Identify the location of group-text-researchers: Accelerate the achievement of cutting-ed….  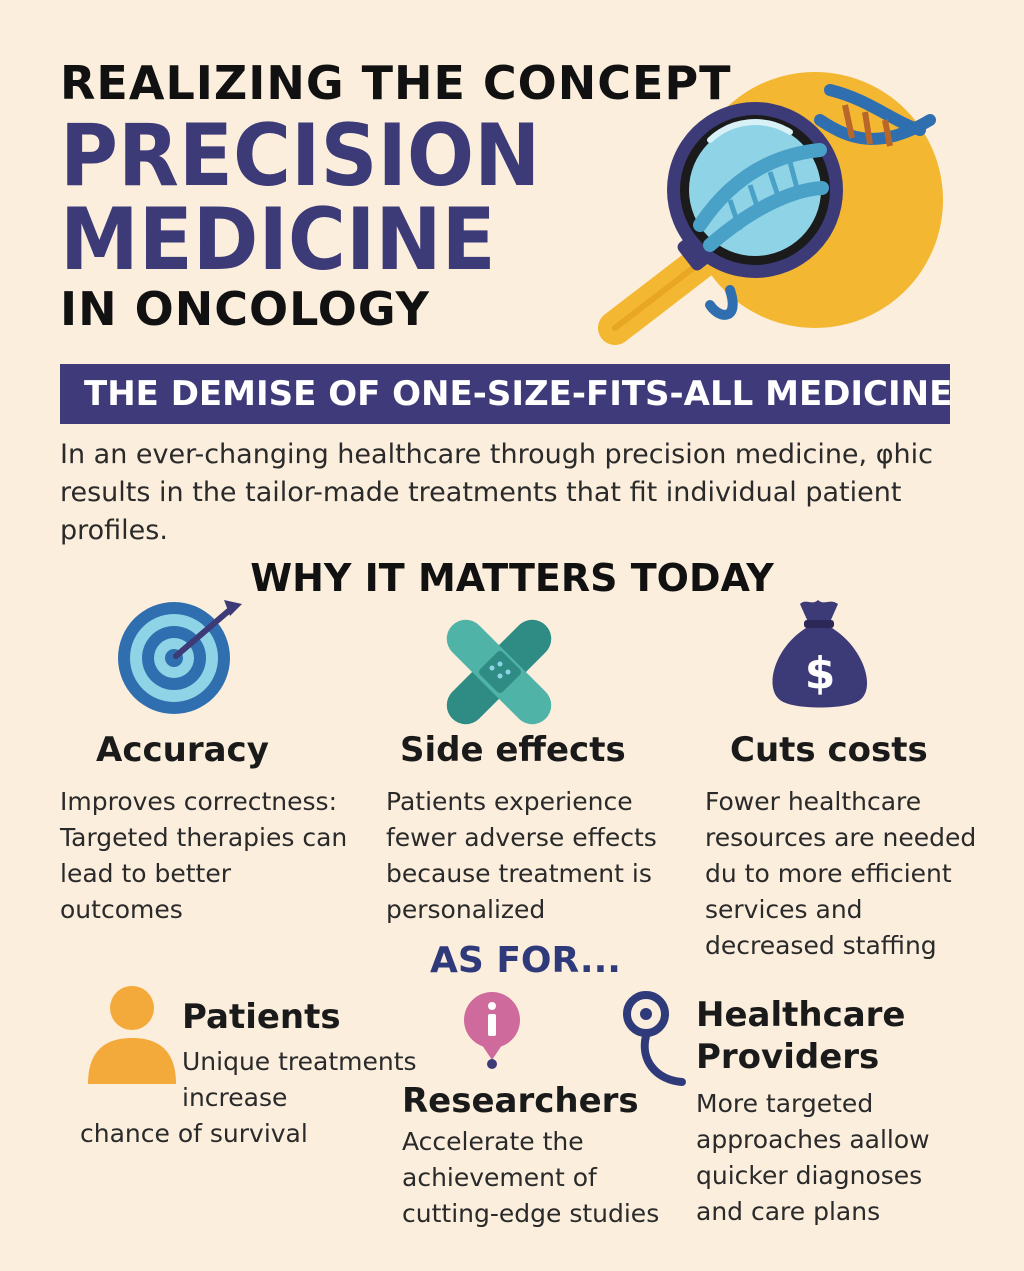
(531, 1177).